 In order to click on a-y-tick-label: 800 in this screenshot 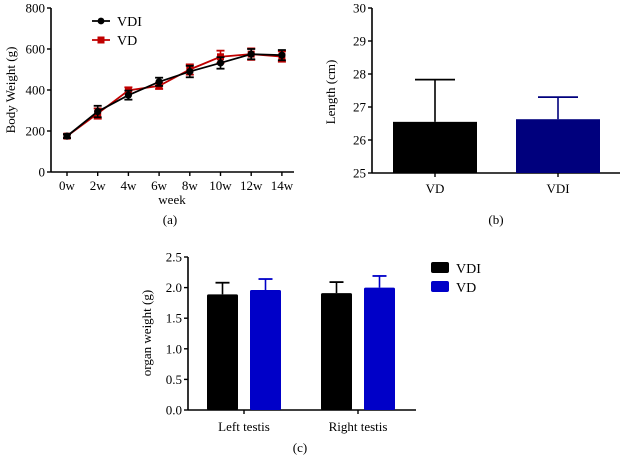, I will do `click(36, 8)`.